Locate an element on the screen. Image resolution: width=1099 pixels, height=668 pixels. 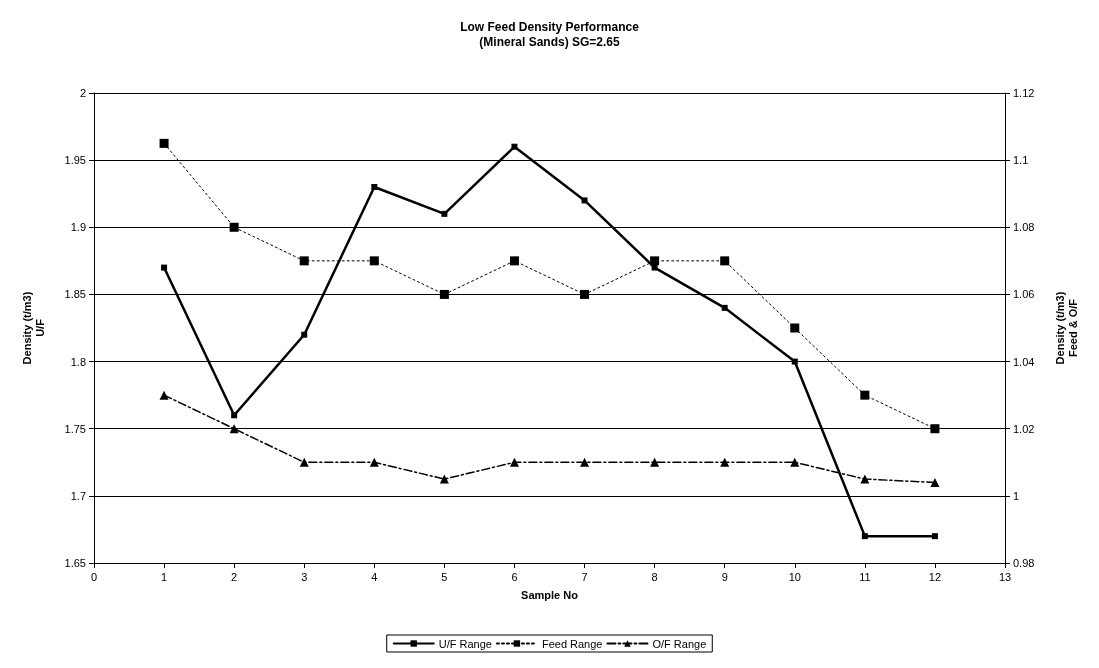
x-tick-label: 12 is located at coordinates (935, 576).